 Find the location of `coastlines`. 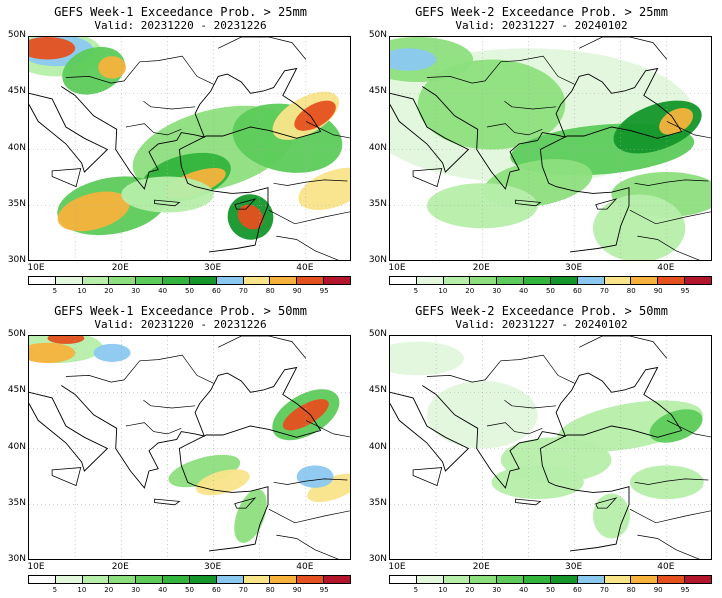

coastlines is located at coordinates (536, 459).